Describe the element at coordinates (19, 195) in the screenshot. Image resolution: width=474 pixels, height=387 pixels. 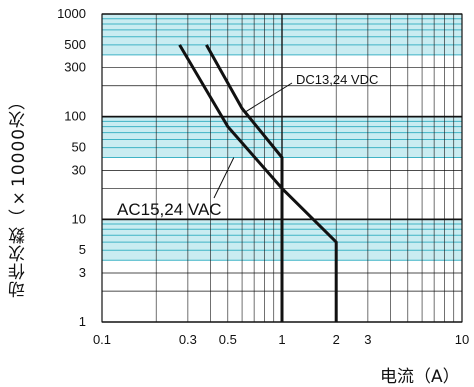
I see `y-axis-label: 动作次数（×10000次）` at that location.